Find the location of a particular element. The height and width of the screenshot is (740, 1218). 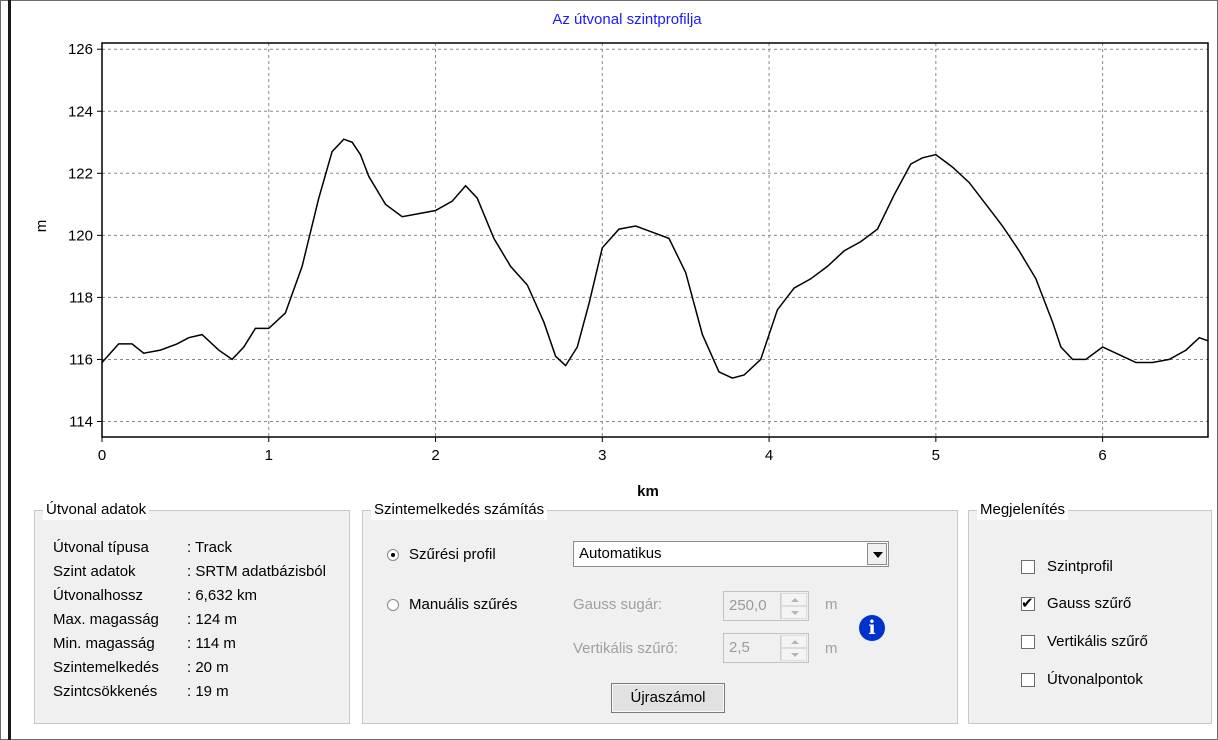

min-elevation-value: : 114 m is located at coordinates (211, 643).